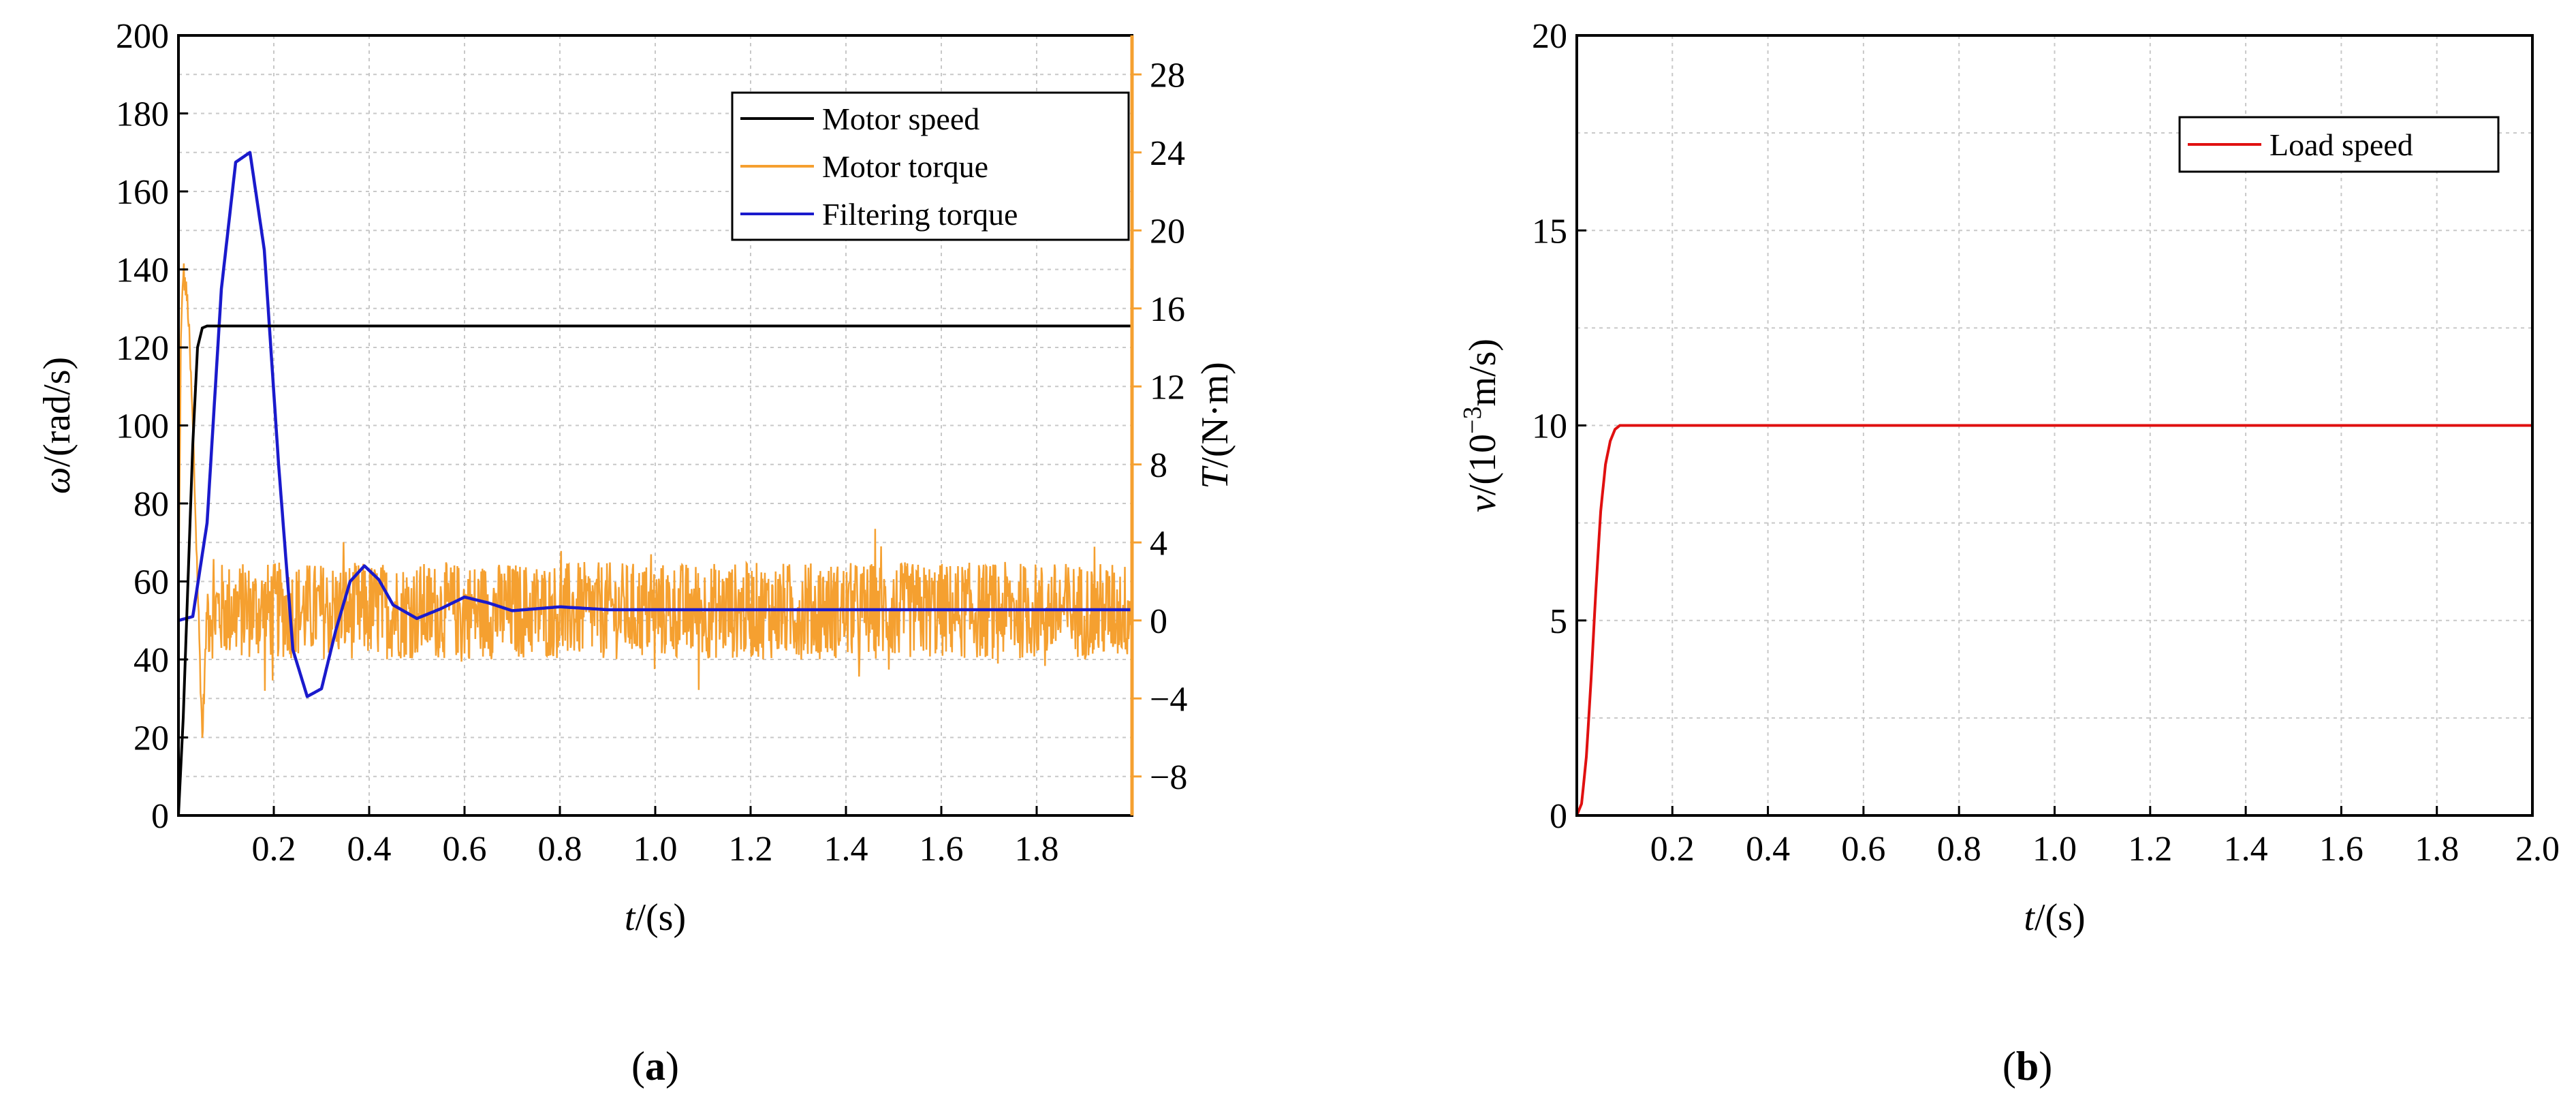  I want to click on y-unit-post: m/s), so click(1483, 373).